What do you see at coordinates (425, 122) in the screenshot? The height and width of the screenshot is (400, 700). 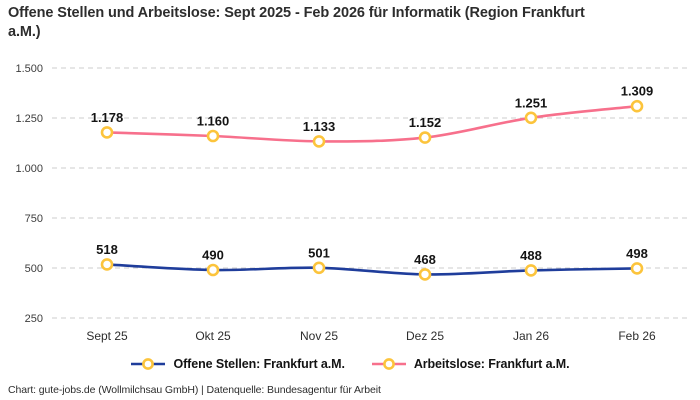 I see `data-point-label: 1.152` at bounding box center [425, 122].